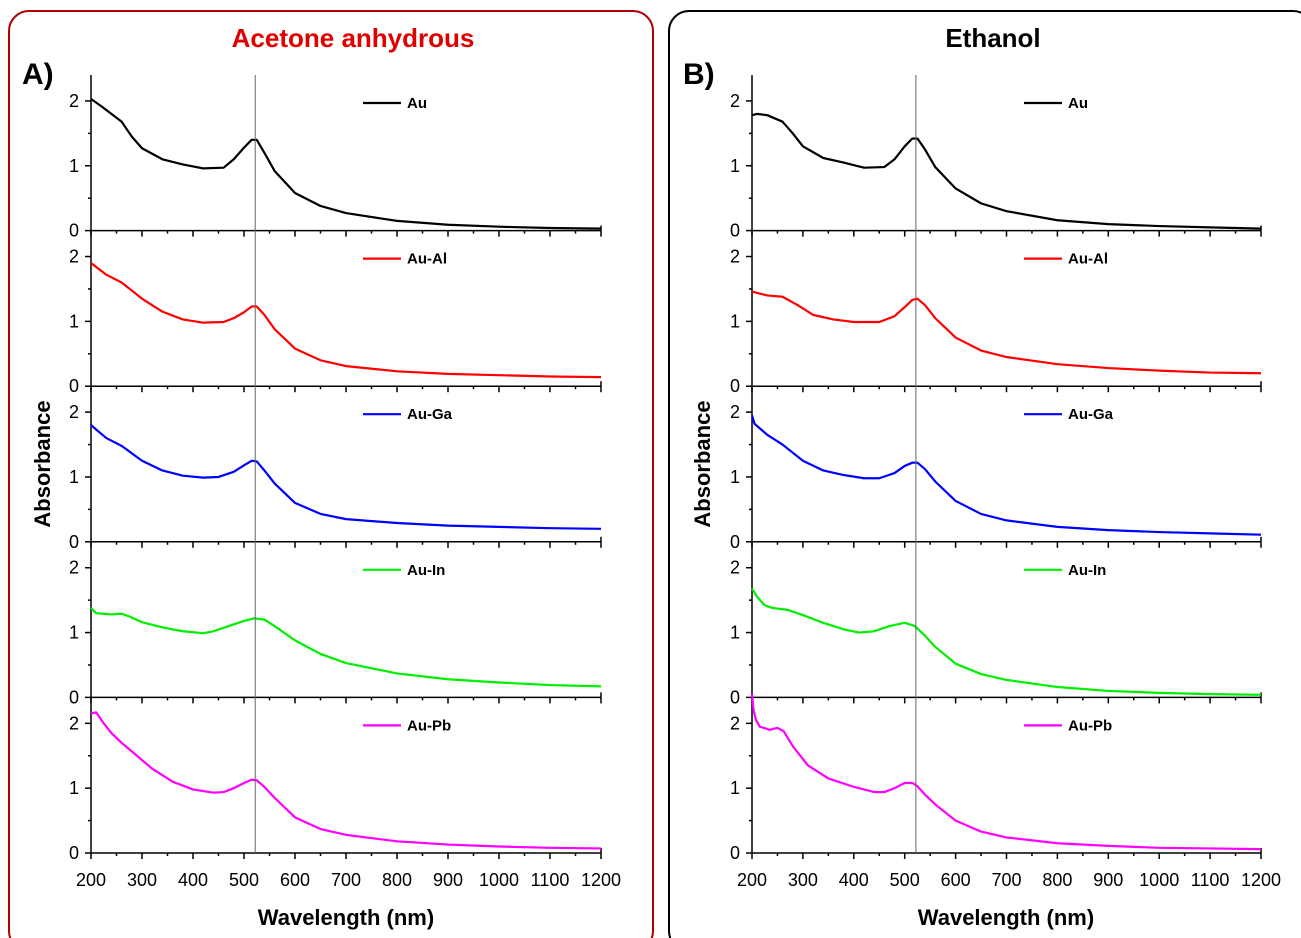 This screenshot has width=1301, height=938. I want to click on panel-a-letter: A), so click(38, 74).